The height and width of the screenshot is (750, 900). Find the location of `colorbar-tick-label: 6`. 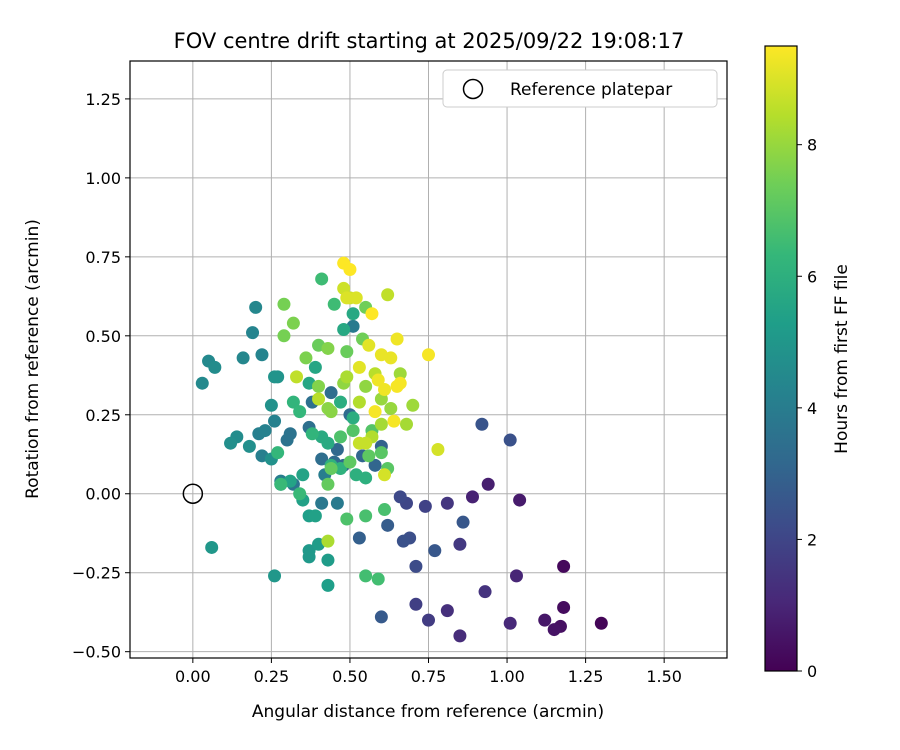

colorbar-tick-label: 6 is located at coordinates (812, 276).